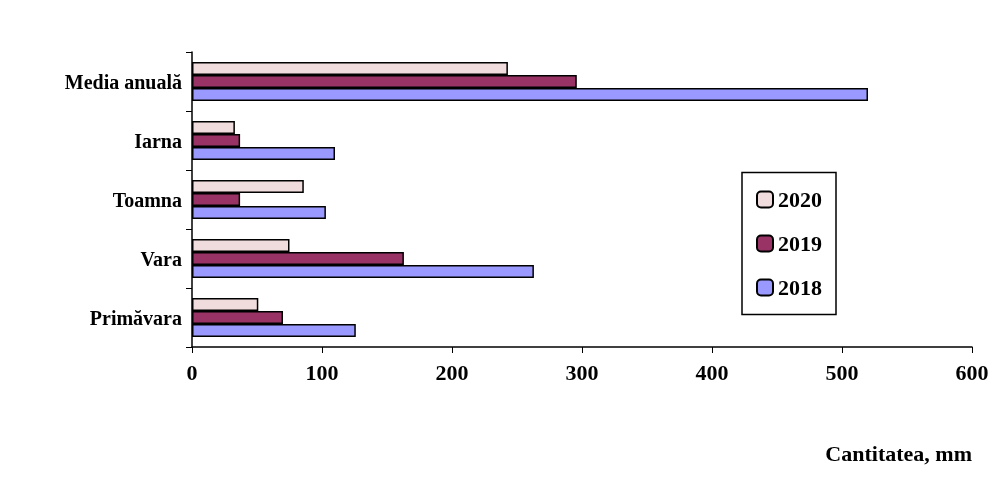 Image resolution: width=1004 pixels, height=487 pixels. I want to click on legend-label: 2018, so click(800, 287).